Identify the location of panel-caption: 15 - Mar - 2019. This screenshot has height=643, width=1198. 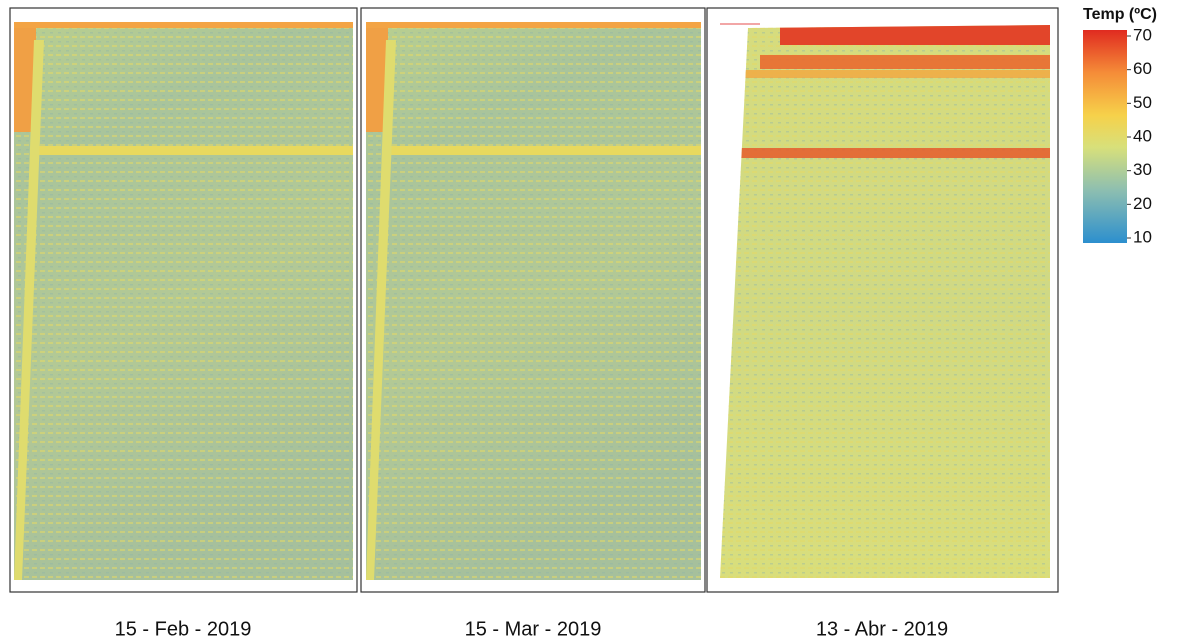
(533, 629).